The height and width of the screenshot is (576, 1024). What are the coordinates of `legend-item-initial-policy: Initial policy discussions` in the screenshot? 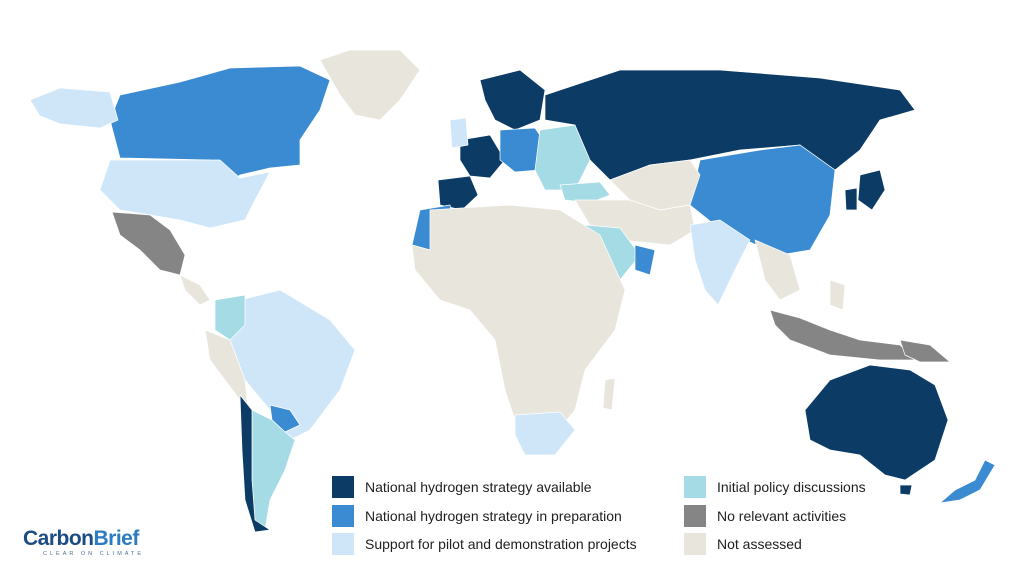 It's located at (775, 487).